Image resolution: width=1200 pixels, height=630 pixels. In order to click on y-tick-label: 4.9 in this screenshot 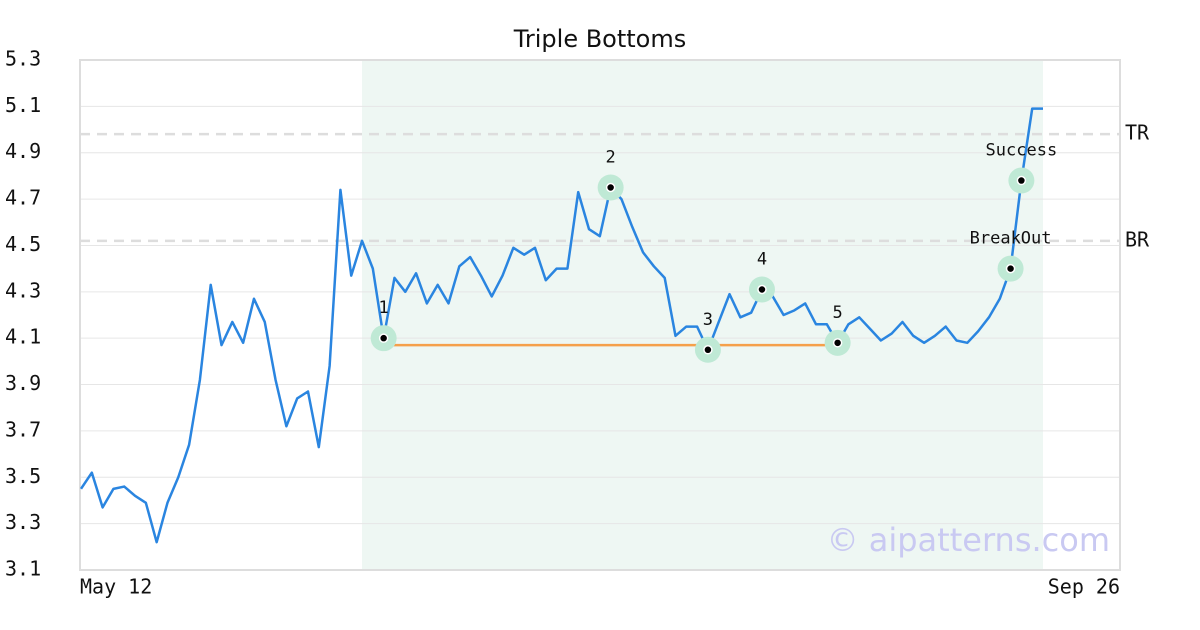, I will do `click(23, 151)`.